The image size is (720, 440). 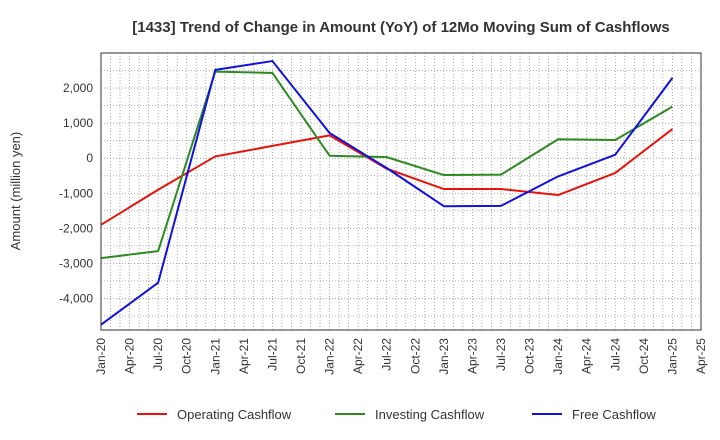 What do you see at coordinates (530, 356) in the screenshot?
I see `x-tick-label: Oct-23` at bounding box center [530, 356].